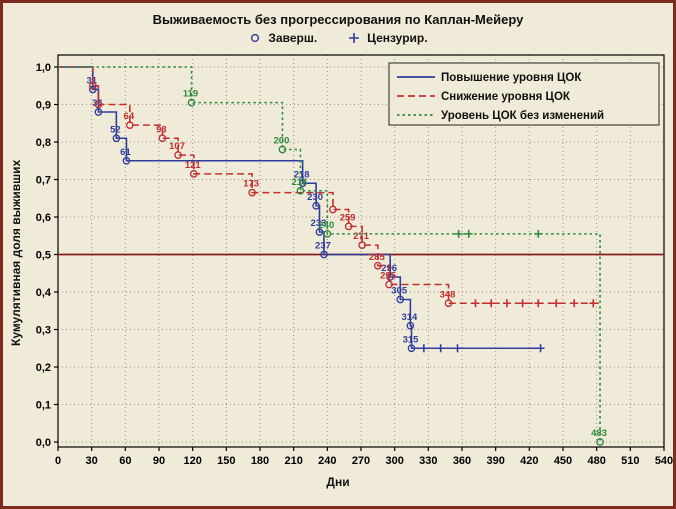 The width and height of the screenshot is (676, 509). What do you see at coordinates (399, 291) in the screenshot?
I see `event-day-label: 305` at bounding box center [399, 291].